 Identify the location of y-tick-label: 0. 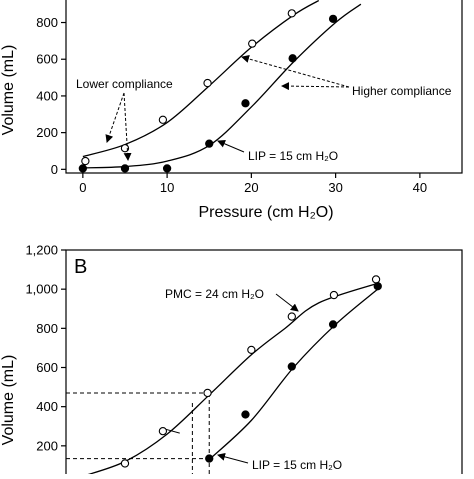
(54, 169).